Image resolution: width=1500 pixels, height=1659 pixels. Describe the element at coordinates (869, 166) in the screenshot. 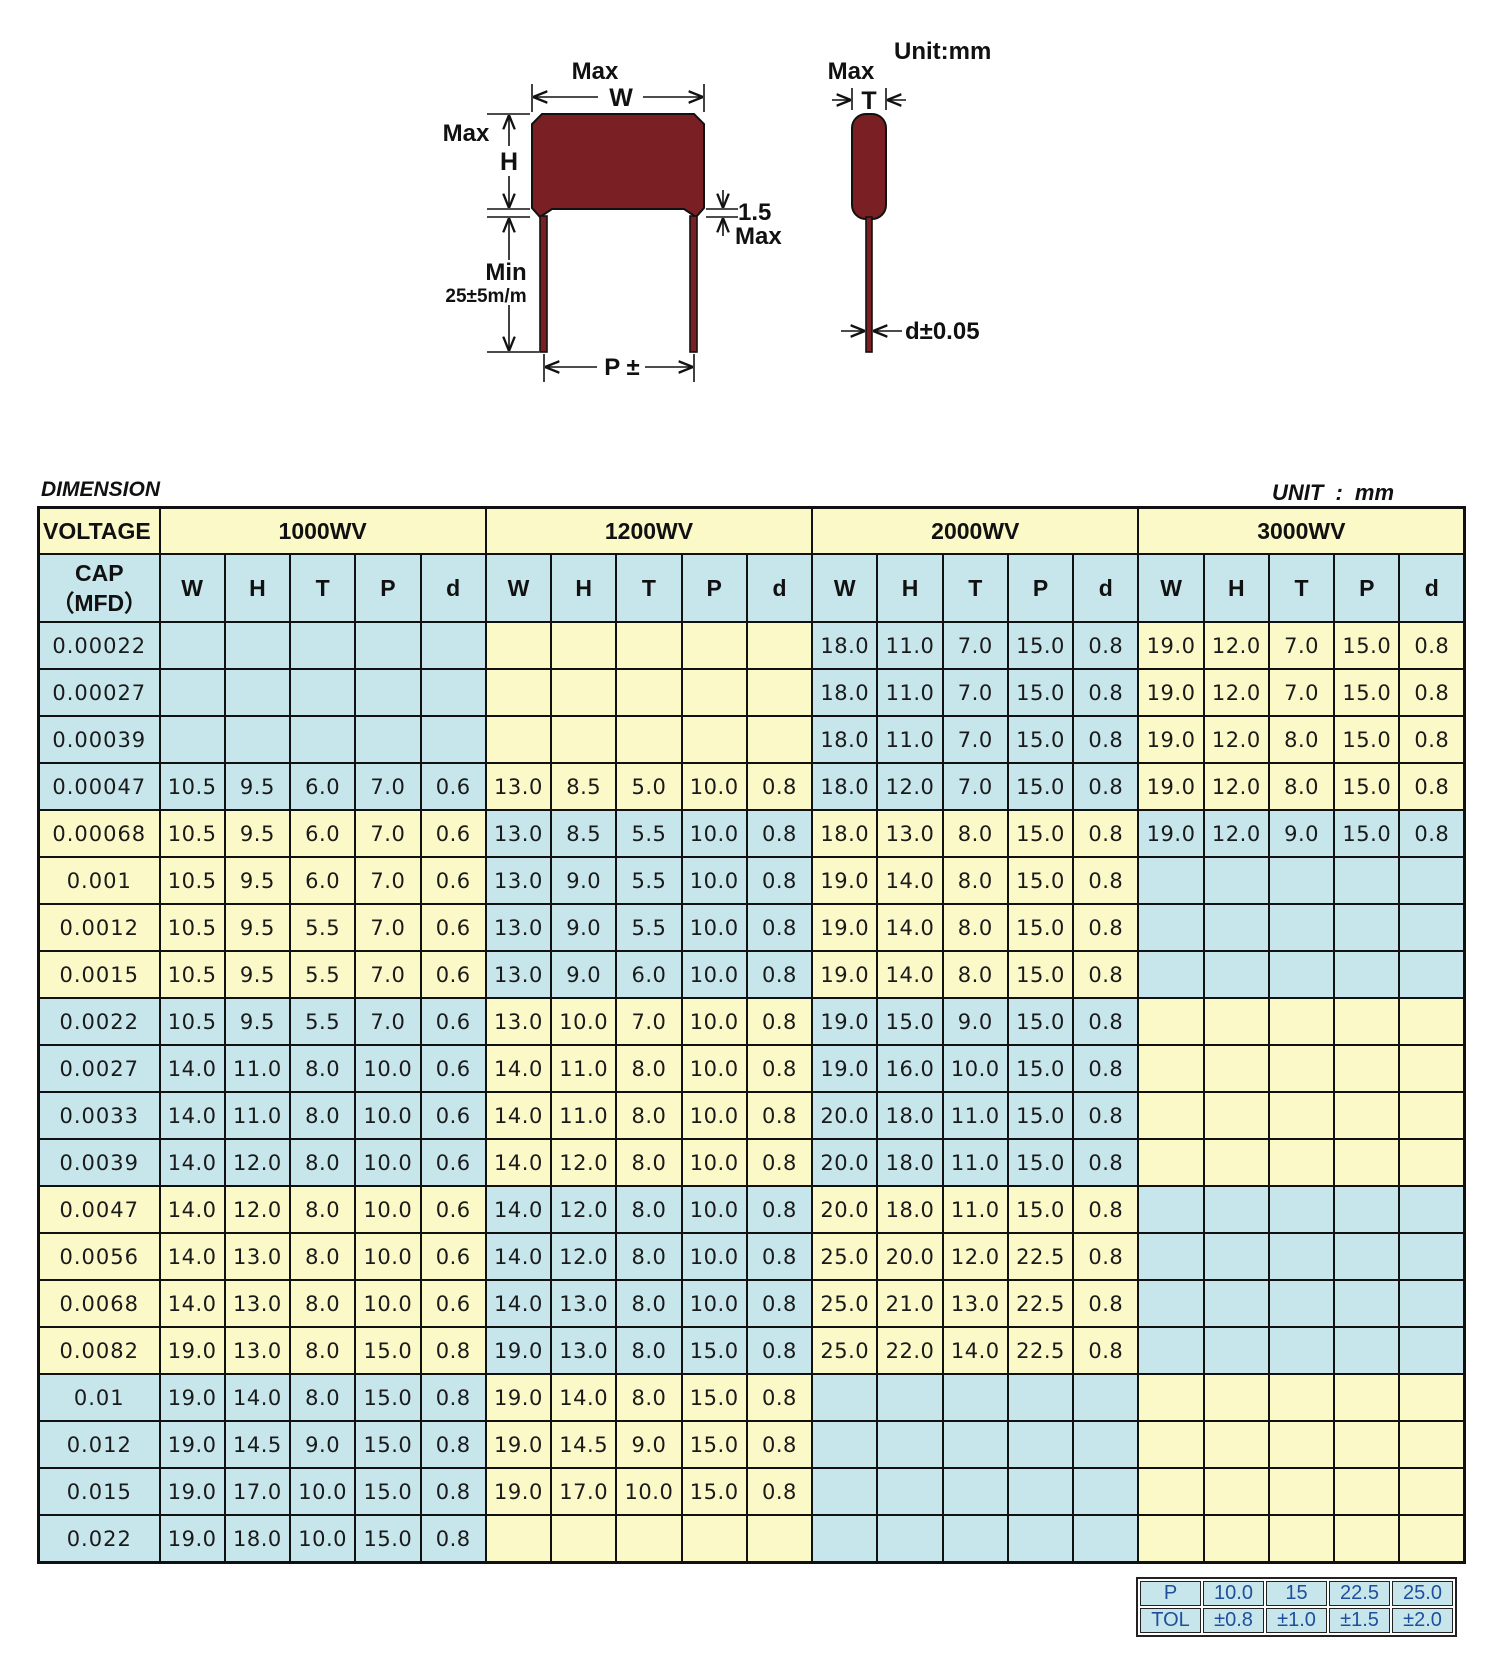

I see `capacitor-body-side` at that location.